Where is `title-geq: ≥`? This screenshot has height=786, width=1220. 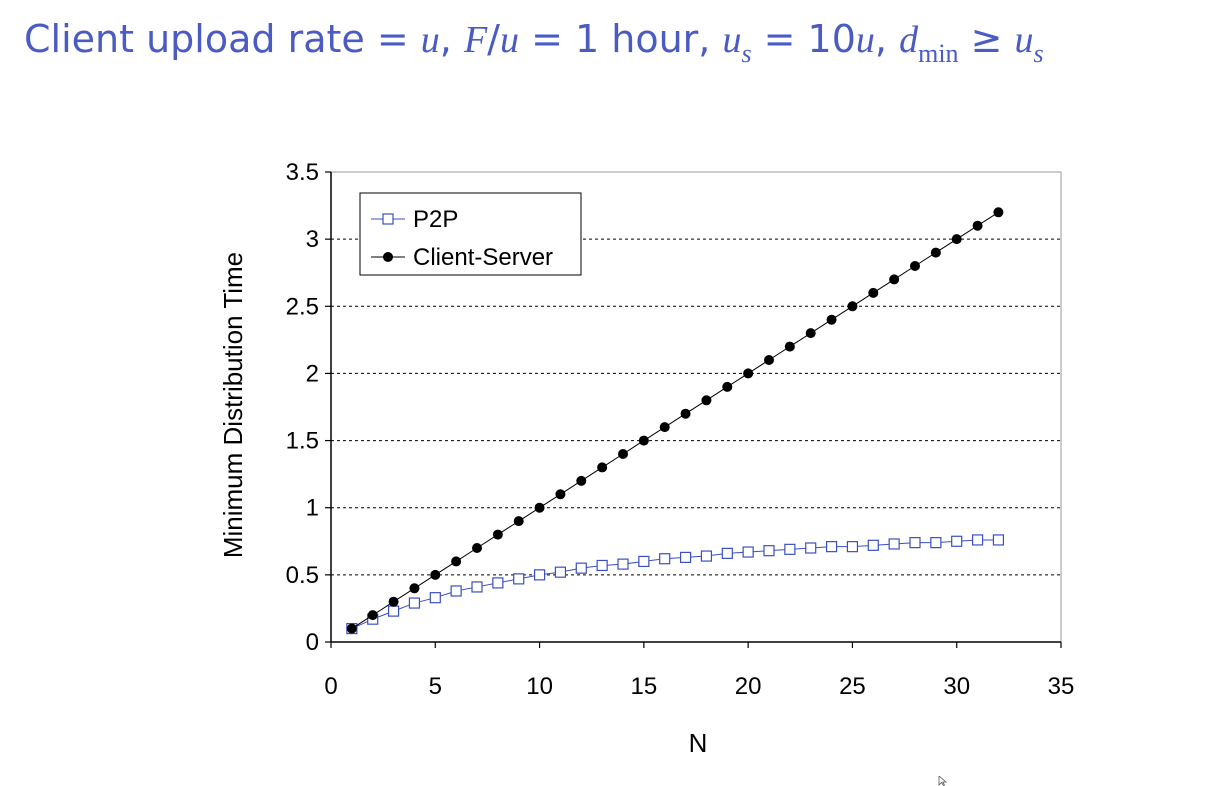
title-geq: ≥ is located at coordinates (986, 39).